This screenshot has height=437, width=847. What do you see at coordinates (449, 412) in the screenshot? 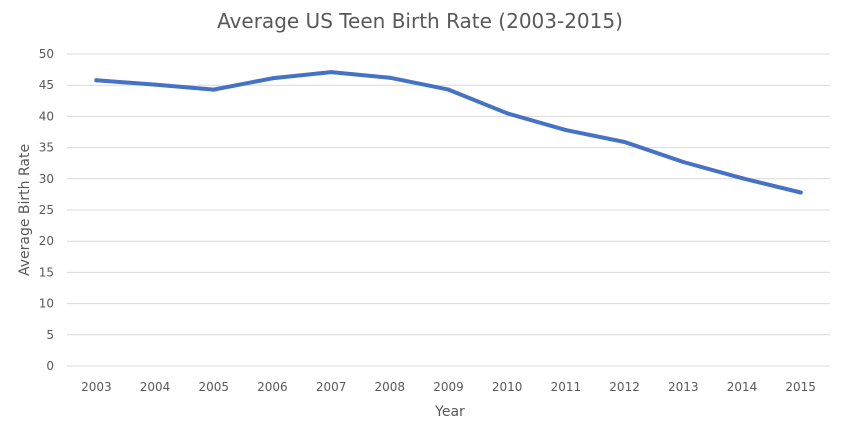
I see `x-axis-label: Year` at bounding box center [449, 412].